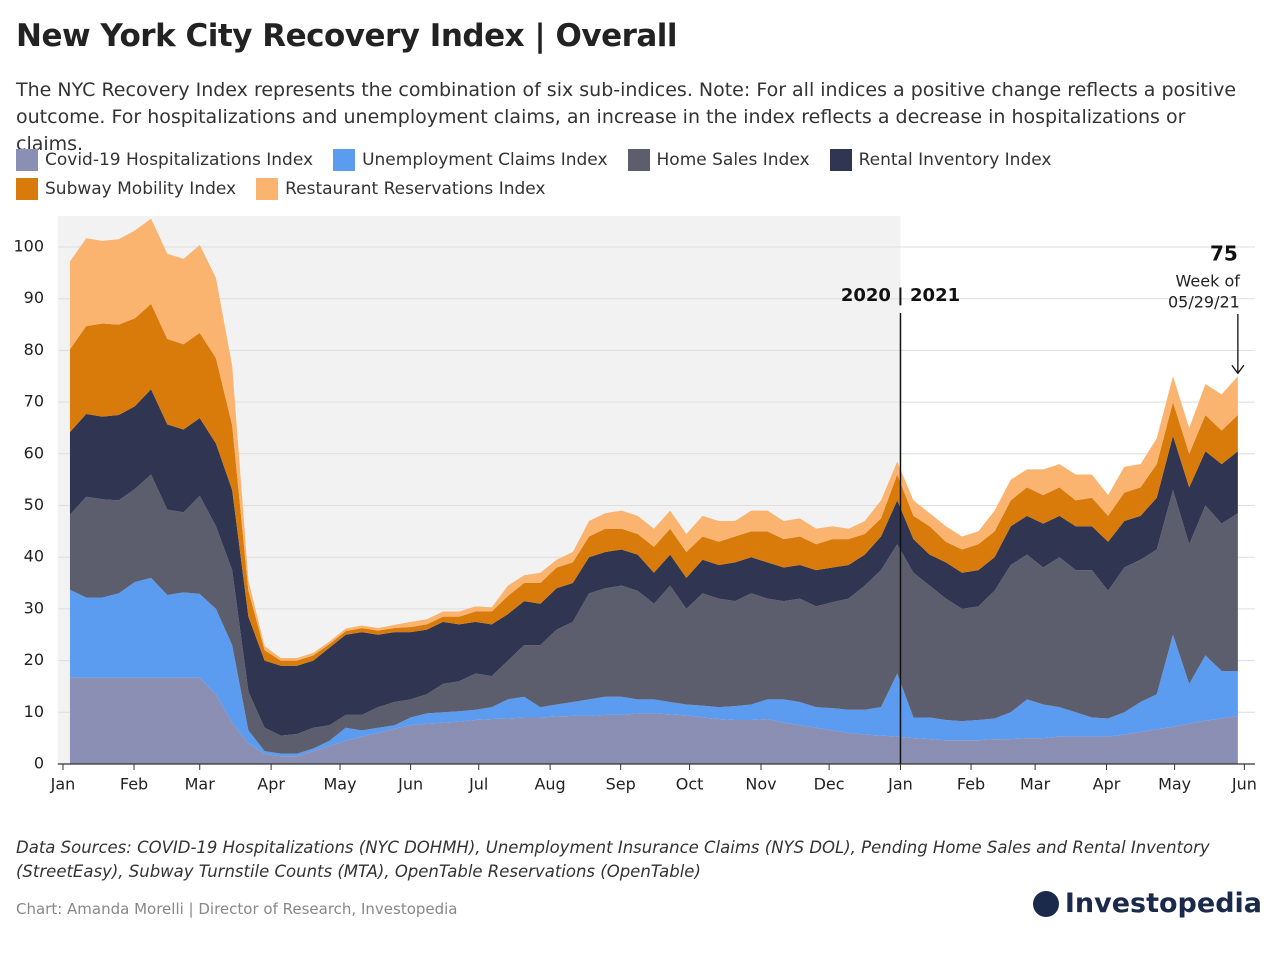  What do you see at coordinates (690, 784) in the screenshot?
I see `x-tick-label: Oct` at bounding box center [690, 784].